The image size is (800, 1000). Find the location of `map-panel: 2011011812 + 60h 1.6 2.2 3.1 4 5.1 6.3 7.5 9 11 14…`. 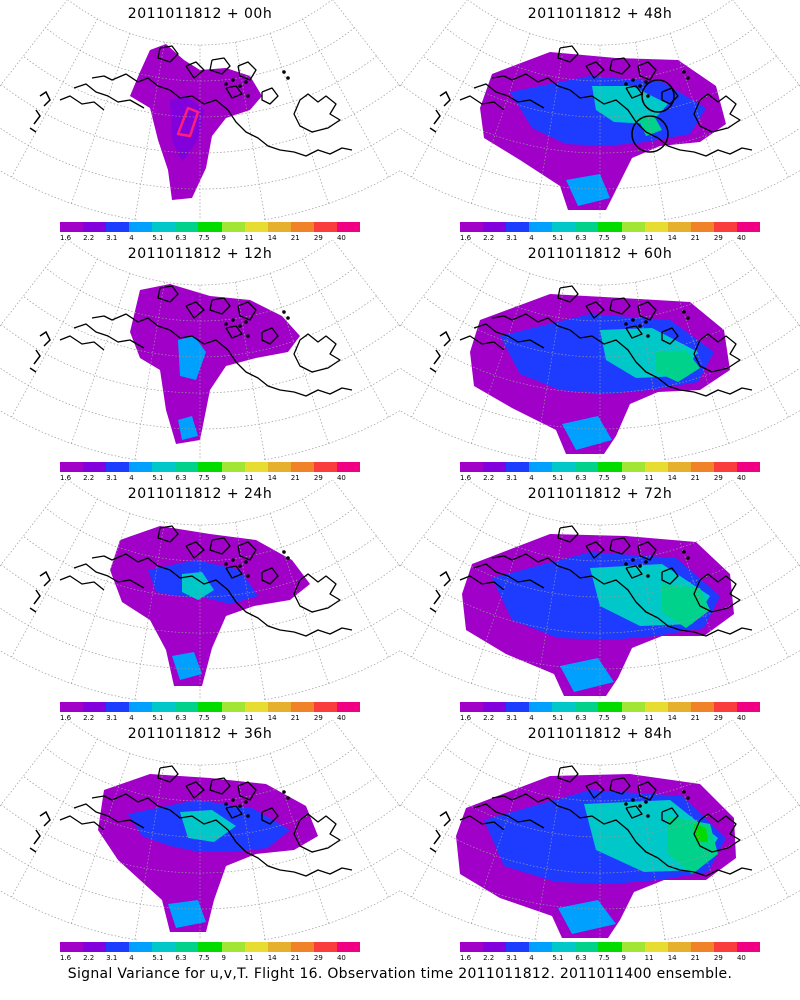

map-panel: 2011011812 + 60h 1.6 2.2 3.1 4 5.1 6.3 7.5 9 11 14… is located at coordinates (600, 361).